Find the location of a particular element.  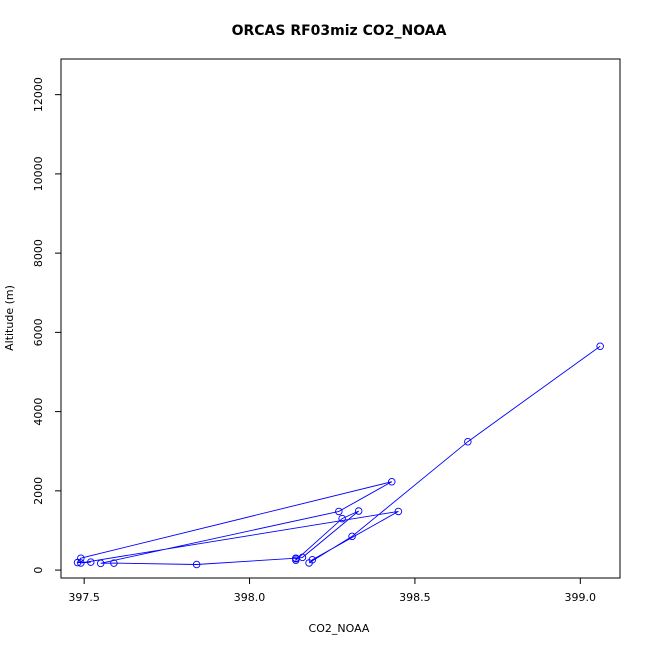

chart-title: ORCAS RF03miz CO2_NOAA is located at coordinates (339, 31).